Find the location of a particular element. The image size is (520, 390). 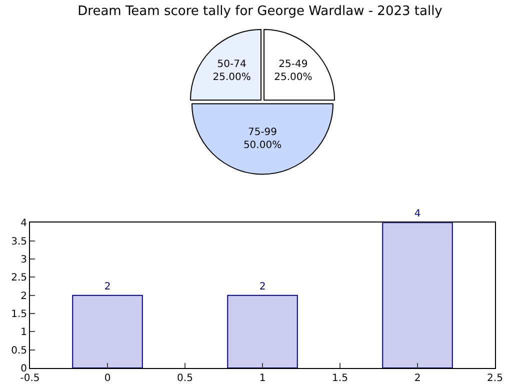

x-tick-label: 1.5 is located at coordinates (340, 378).